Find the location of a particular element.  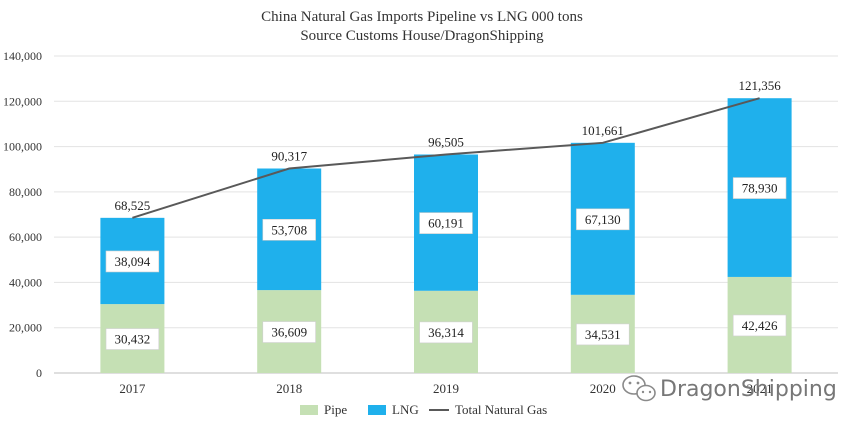

data-label: 53,708 is located at coordinates (289, 229).